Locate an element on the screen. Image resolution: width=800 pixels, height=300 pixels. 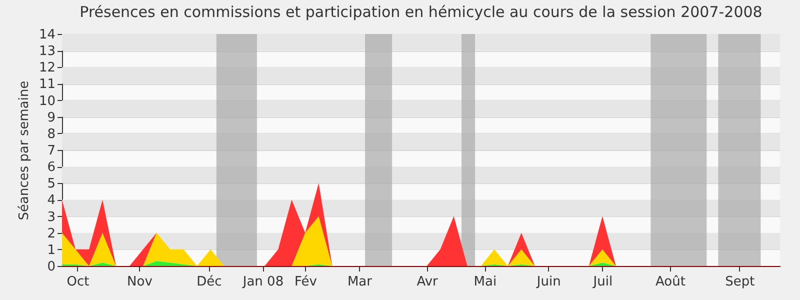
x-tick-label: Mai is located at coordinates (485, 282).